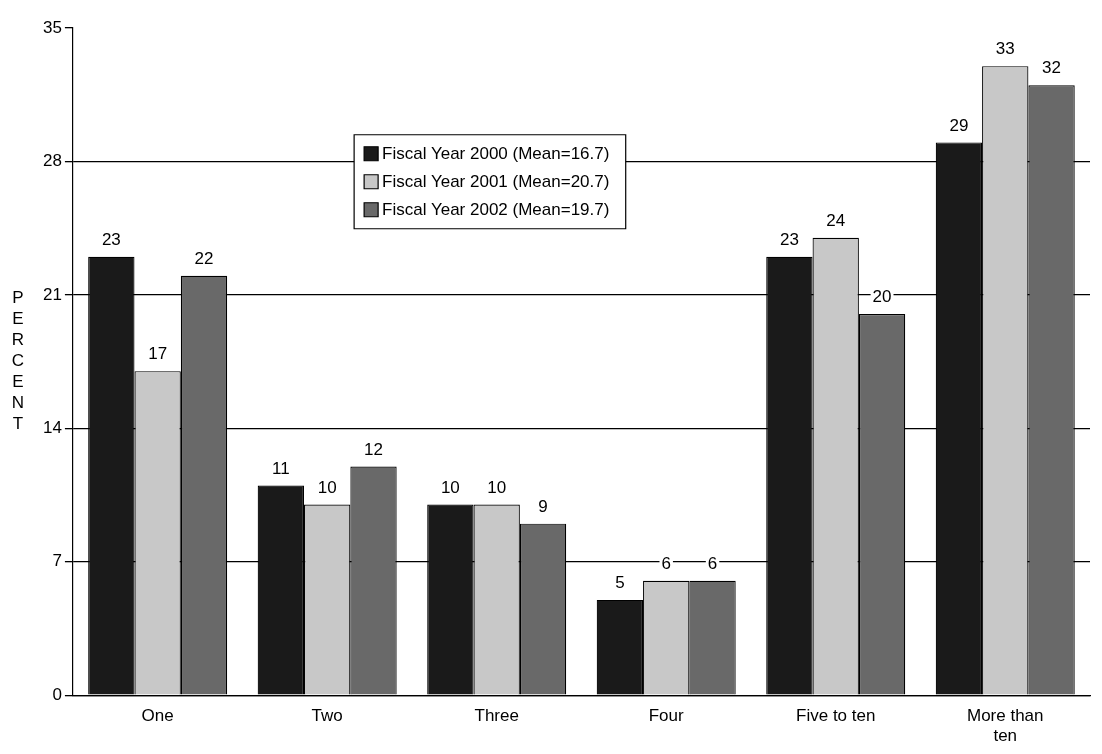 Image resolution: width=1102 pixels, height=754 pixels. Describe the element at coordinates (836, 716) in the screenshot. I see `x-tick-label: Five to ten` at that location.